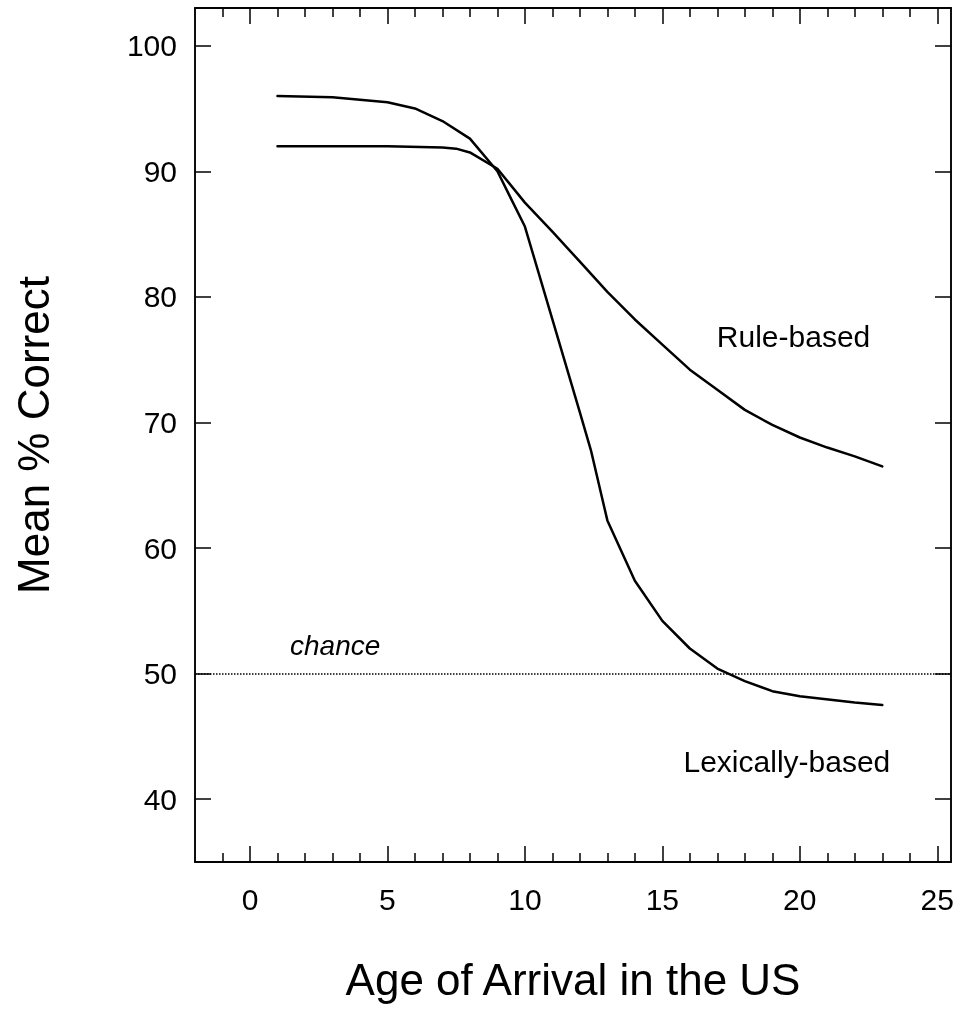 The width and height of the screenshot is (969, 1016). Describe the element at coordinates (160, 799) in the screenshot. I see `y-tick-label: 40` at that location.